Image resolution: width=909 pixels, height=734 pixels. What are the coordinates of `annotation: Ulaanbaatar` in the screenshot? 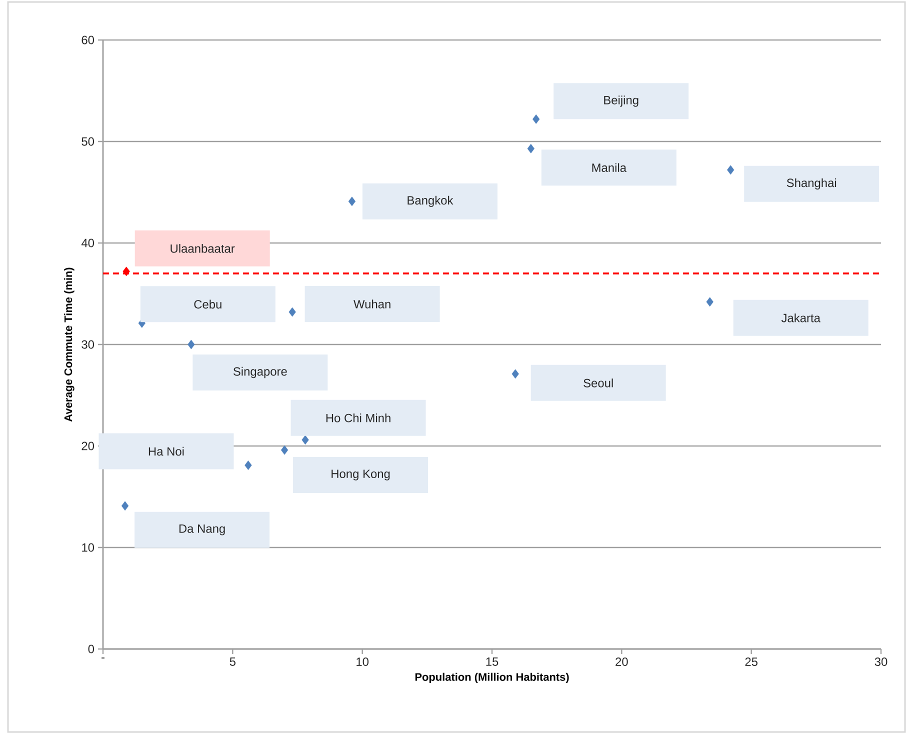 It's located at (202, 248).